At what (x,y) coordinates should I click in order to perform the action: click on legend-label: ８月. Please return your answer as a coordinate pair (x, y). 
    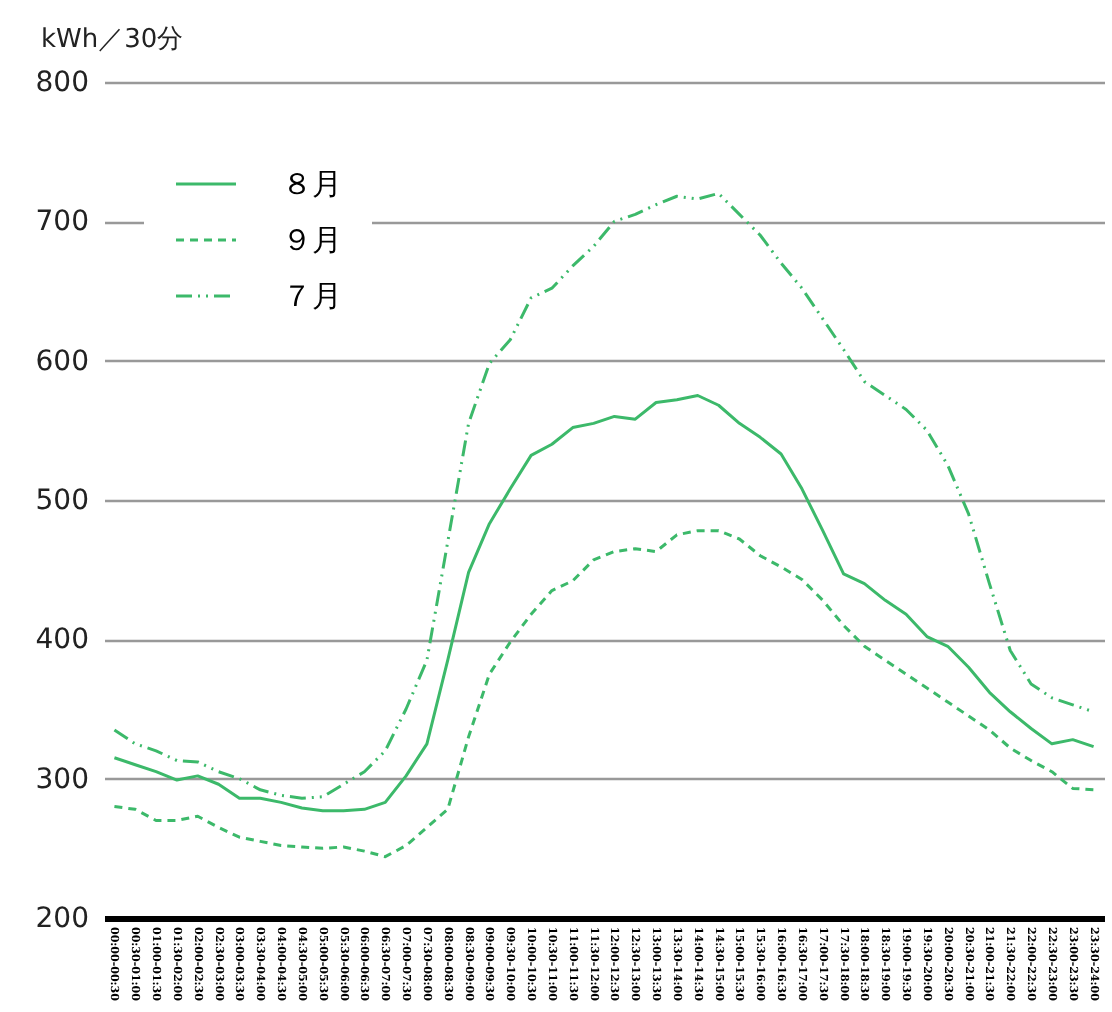
    Looking at the image, I should click on (312, 184).